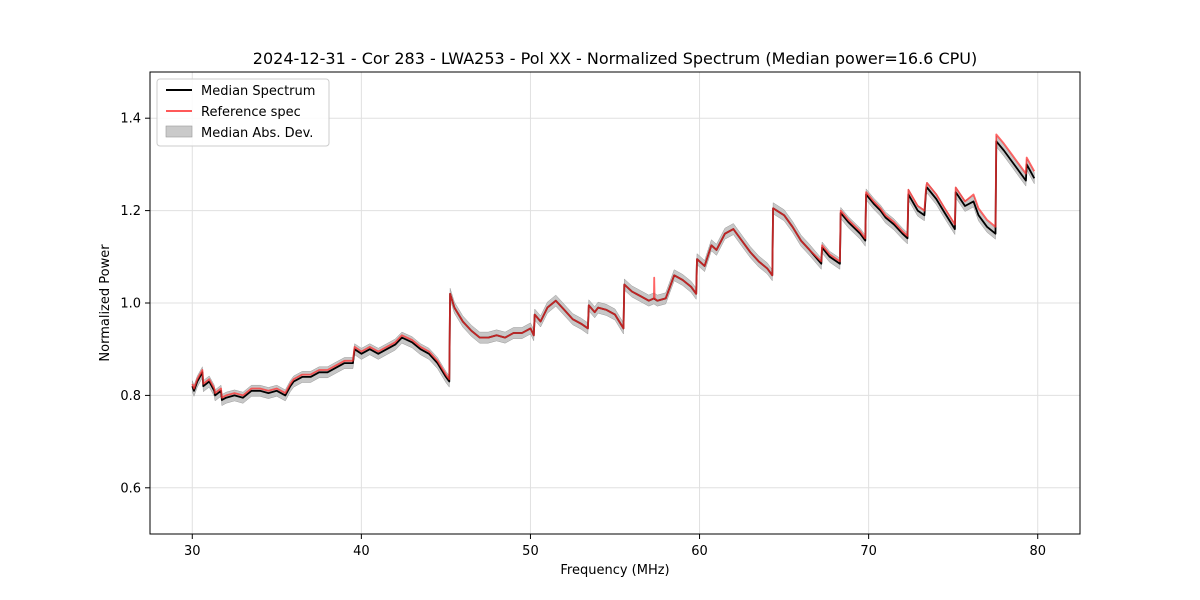 The image size is (1200, 600). What do you see at coordinates (868, 551) in the screenshot?
I see `x-tick-label: 70` at bounding box center [868, 551].